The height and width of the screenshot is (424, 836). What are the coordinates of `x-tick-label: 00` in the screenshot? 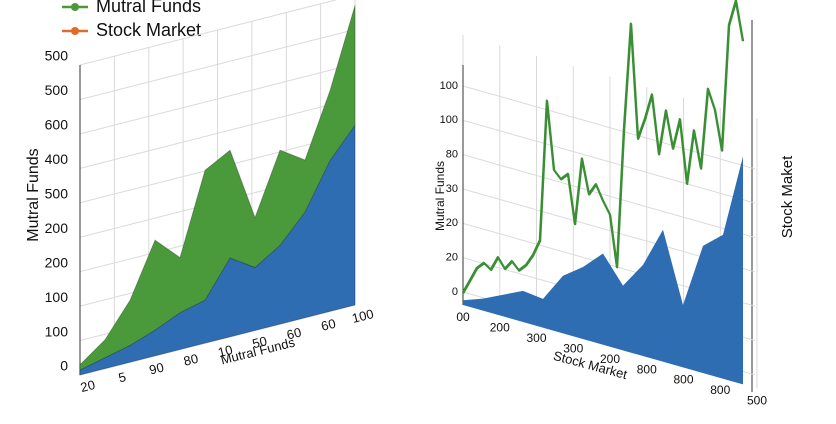 It's located at (463, 317).